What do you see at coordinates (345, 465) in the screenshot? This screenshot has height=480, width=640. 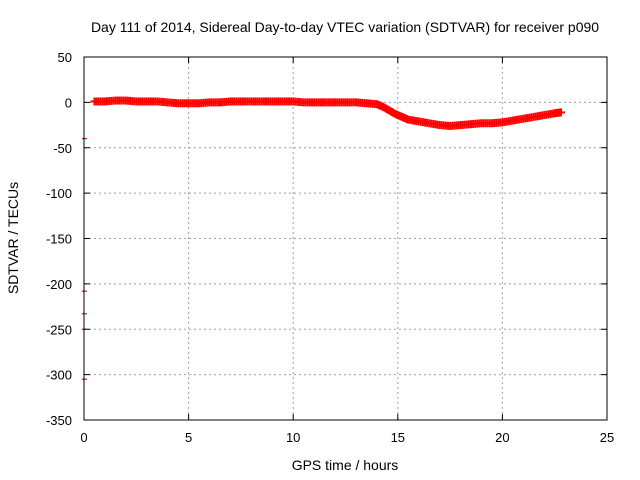 I see `x-axis-title: GPS time / hours` at bounding box center [345, 465].